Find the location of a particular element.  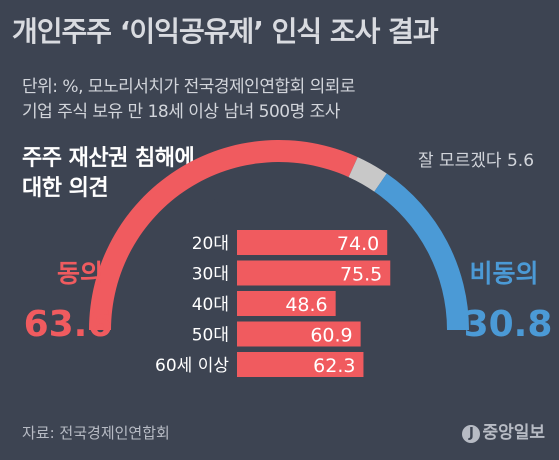

publisher-logo: J 중앙일보 is located at coordinates (503, 430).